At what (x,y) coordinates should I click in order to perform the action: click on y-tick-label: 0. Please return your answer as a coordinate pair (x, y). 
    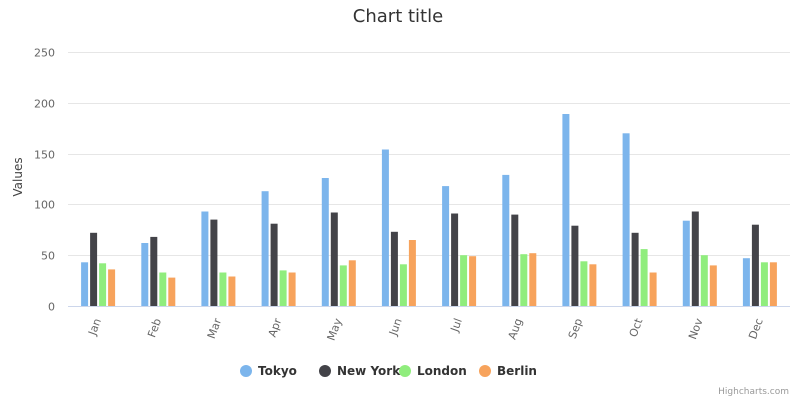
    Looking at the image, I should click on (51, 307).